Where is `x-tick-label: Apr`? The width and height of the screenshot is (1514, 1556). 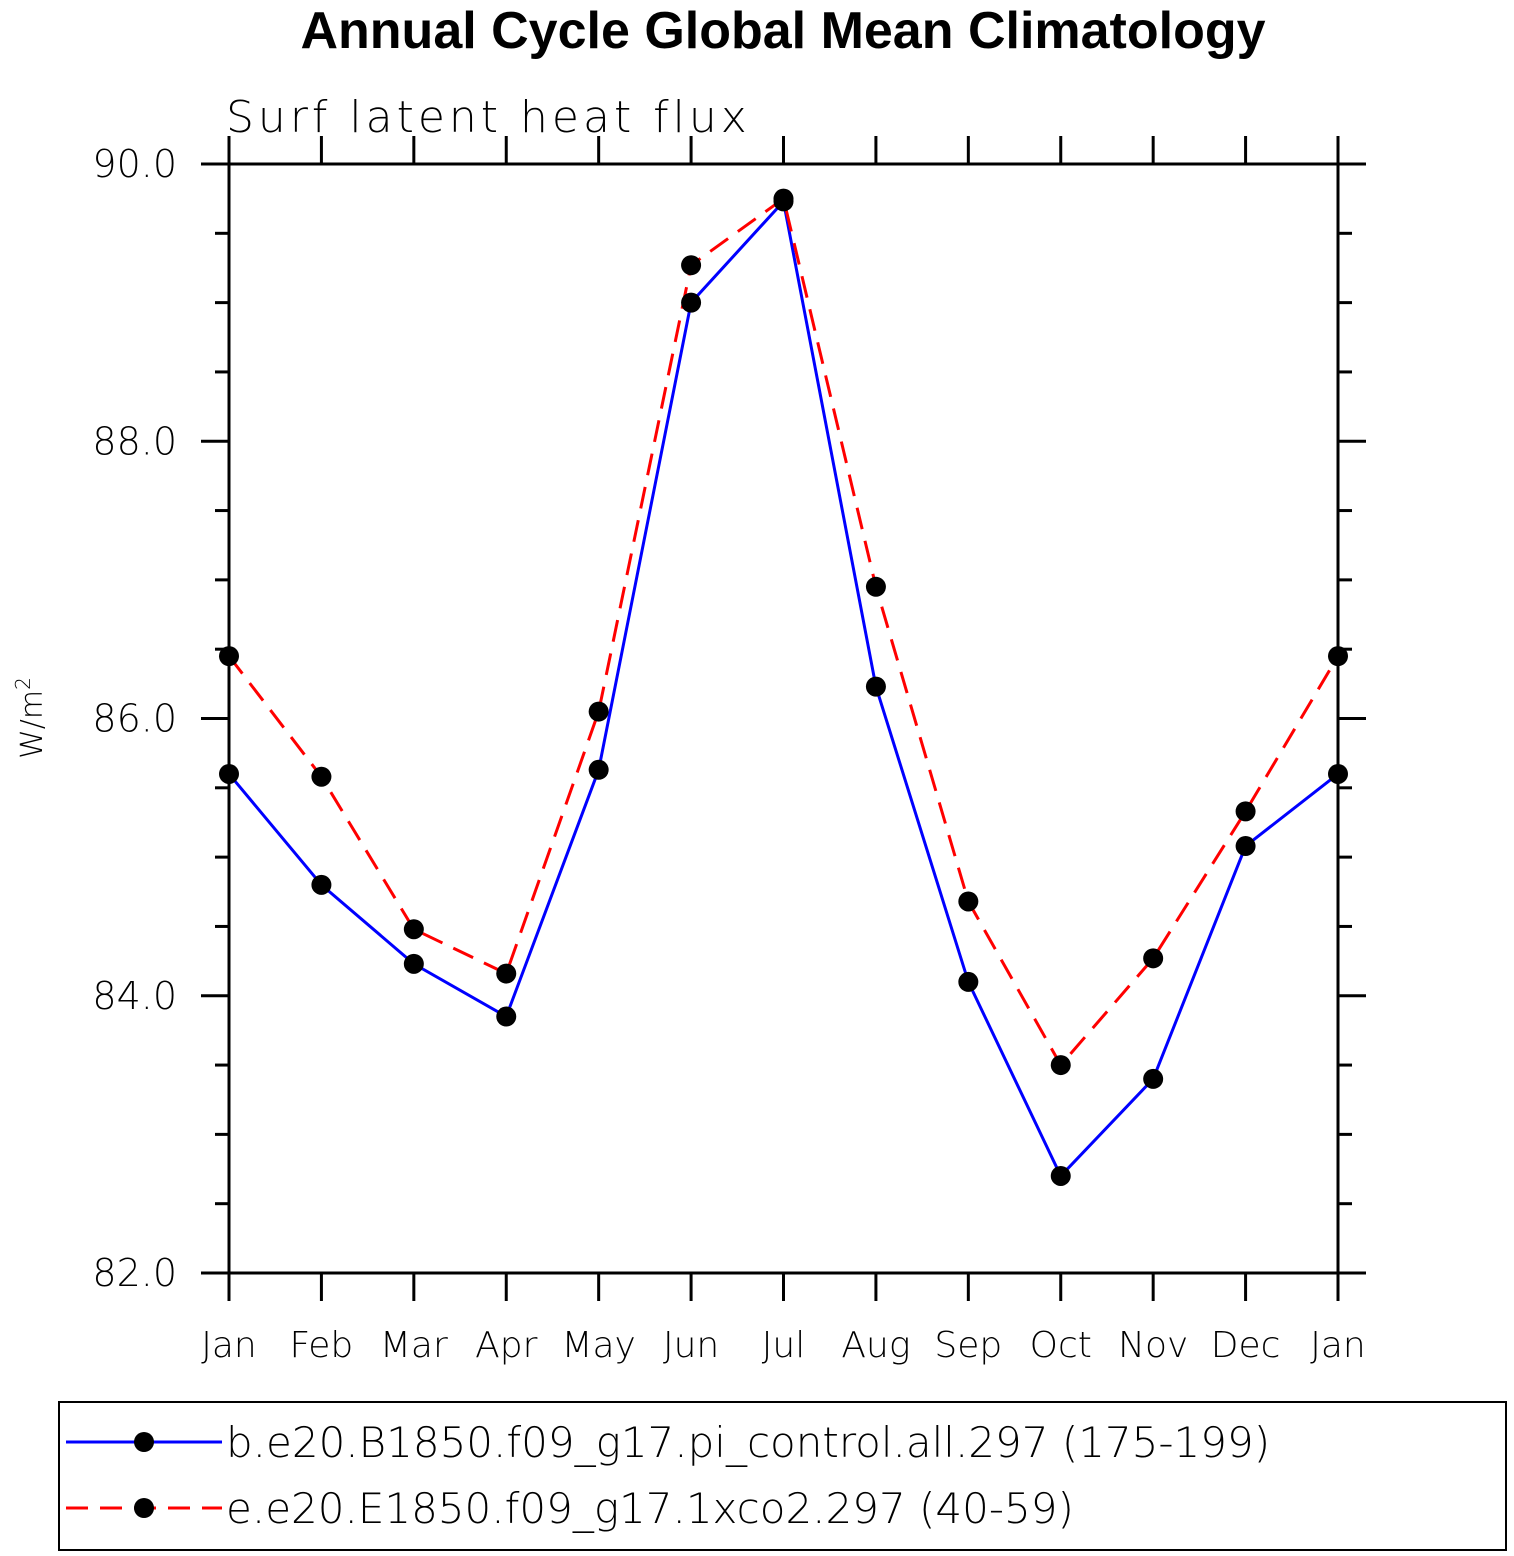 x-tick-label: Apr is located at coordinates (506, 1345).